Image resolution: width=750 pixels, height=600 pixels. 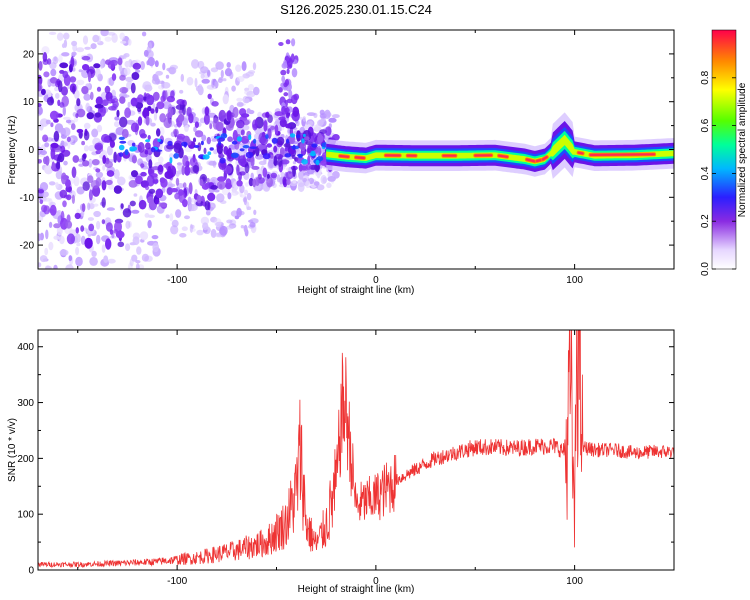 What do you see at coordinates (177, 280) in the screenshot?
I see `x-tick-label: -100` at bounding box center [177, 280].